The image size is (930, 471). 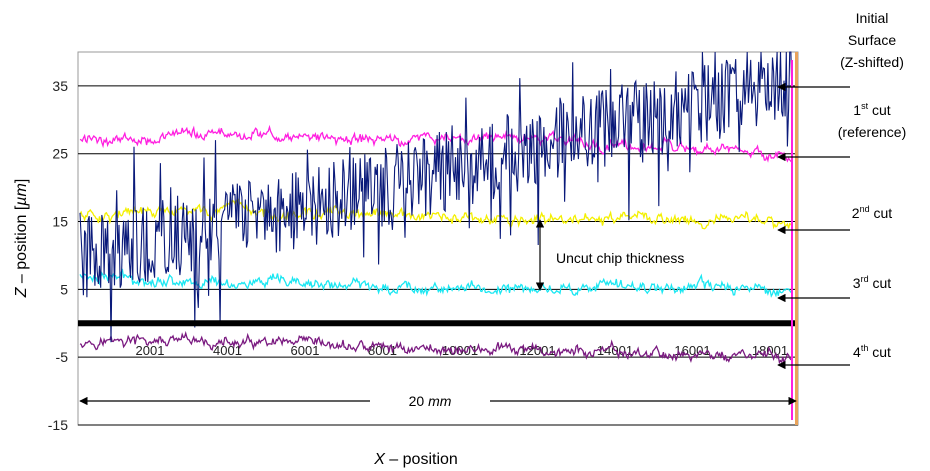 I want to click on annotation-initial-line1: Initial, so click(x=872, y=18).